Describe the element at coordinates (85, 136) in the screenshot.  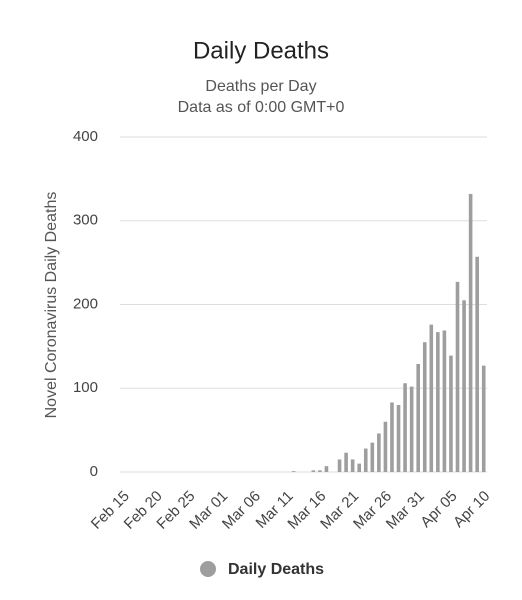
I see `y-tick-label: 400` at that location.